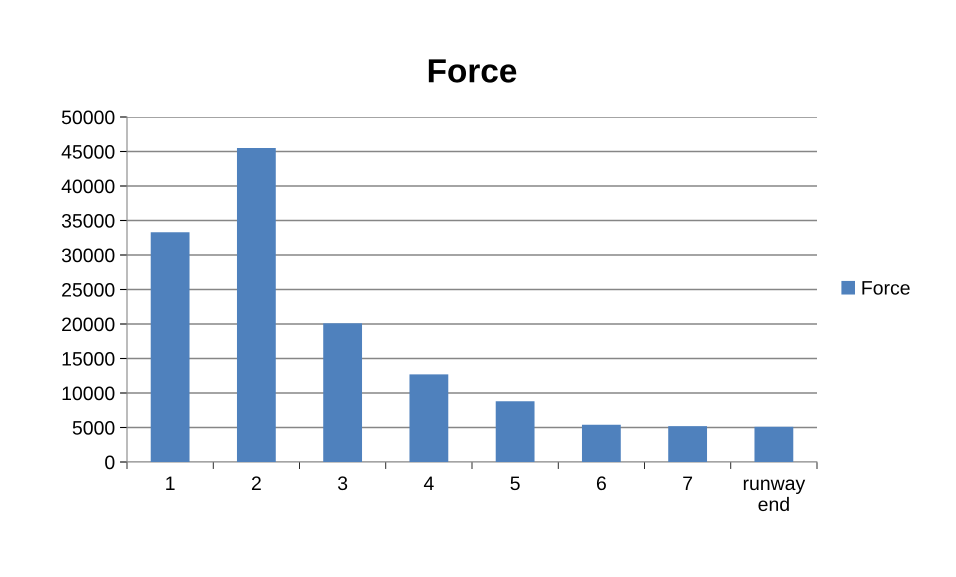  Describe the element at coordinates (343, 483) in the screenshot. I see `x-tick-label: 3` at that location.